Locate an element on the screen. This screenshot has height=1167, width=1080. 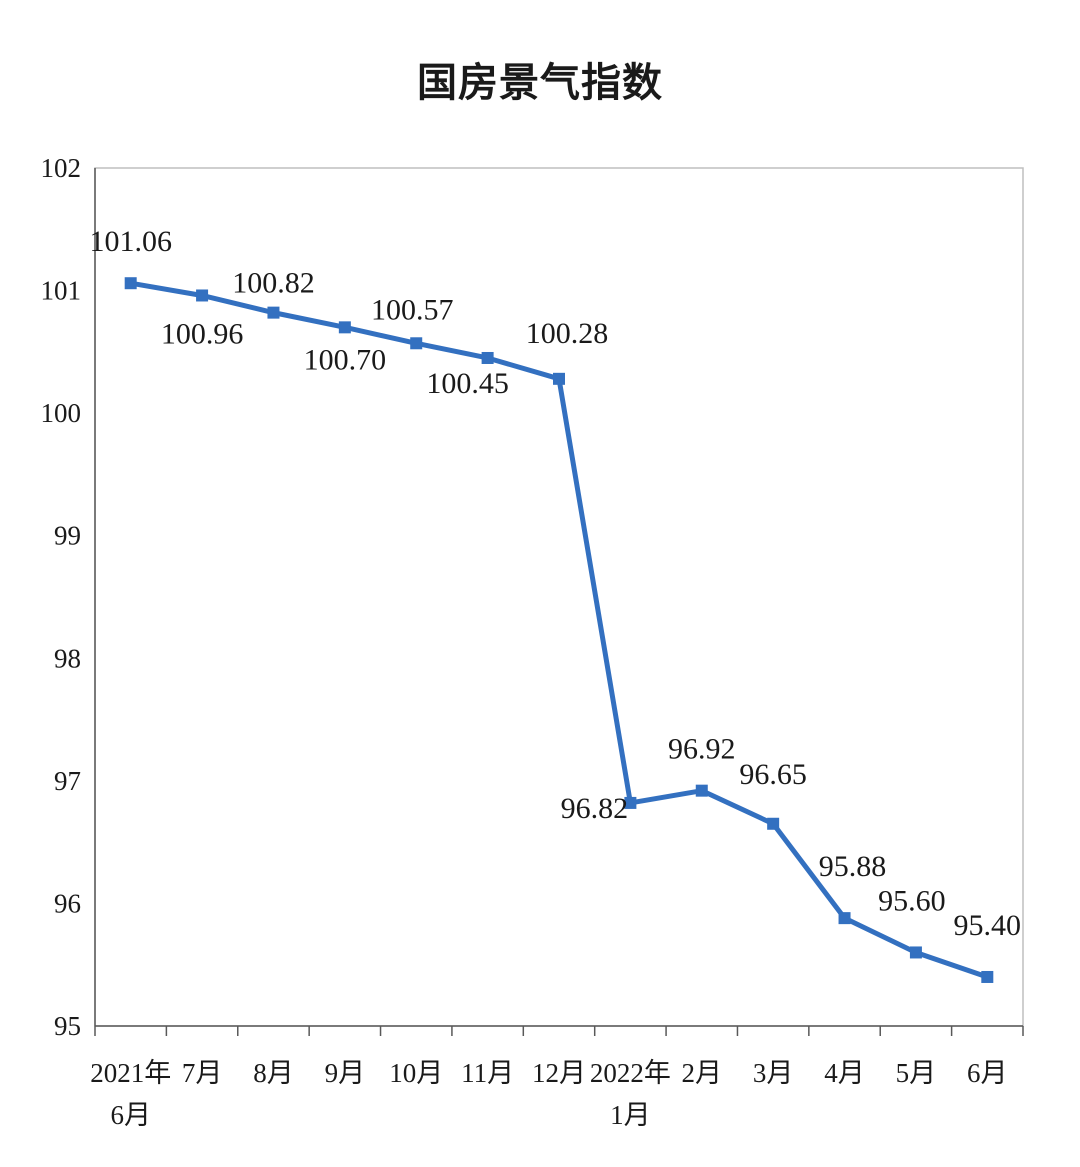
data-label: 96.65 is located at coordinates (773, 774).